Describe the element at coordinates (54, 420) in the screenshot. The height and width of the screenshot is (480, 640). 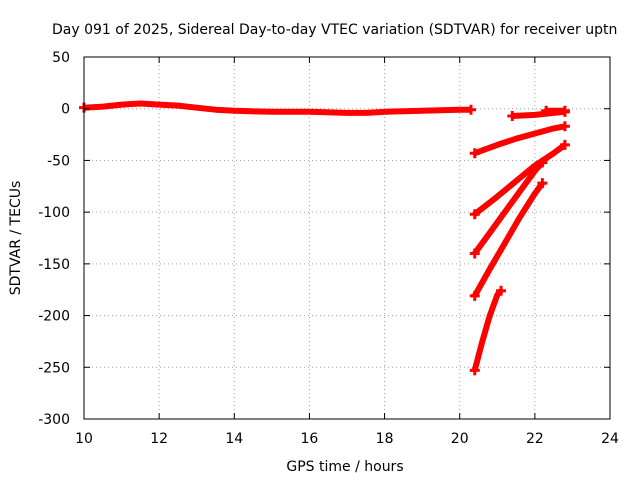
I see `y-tick-label: -300` at that location.